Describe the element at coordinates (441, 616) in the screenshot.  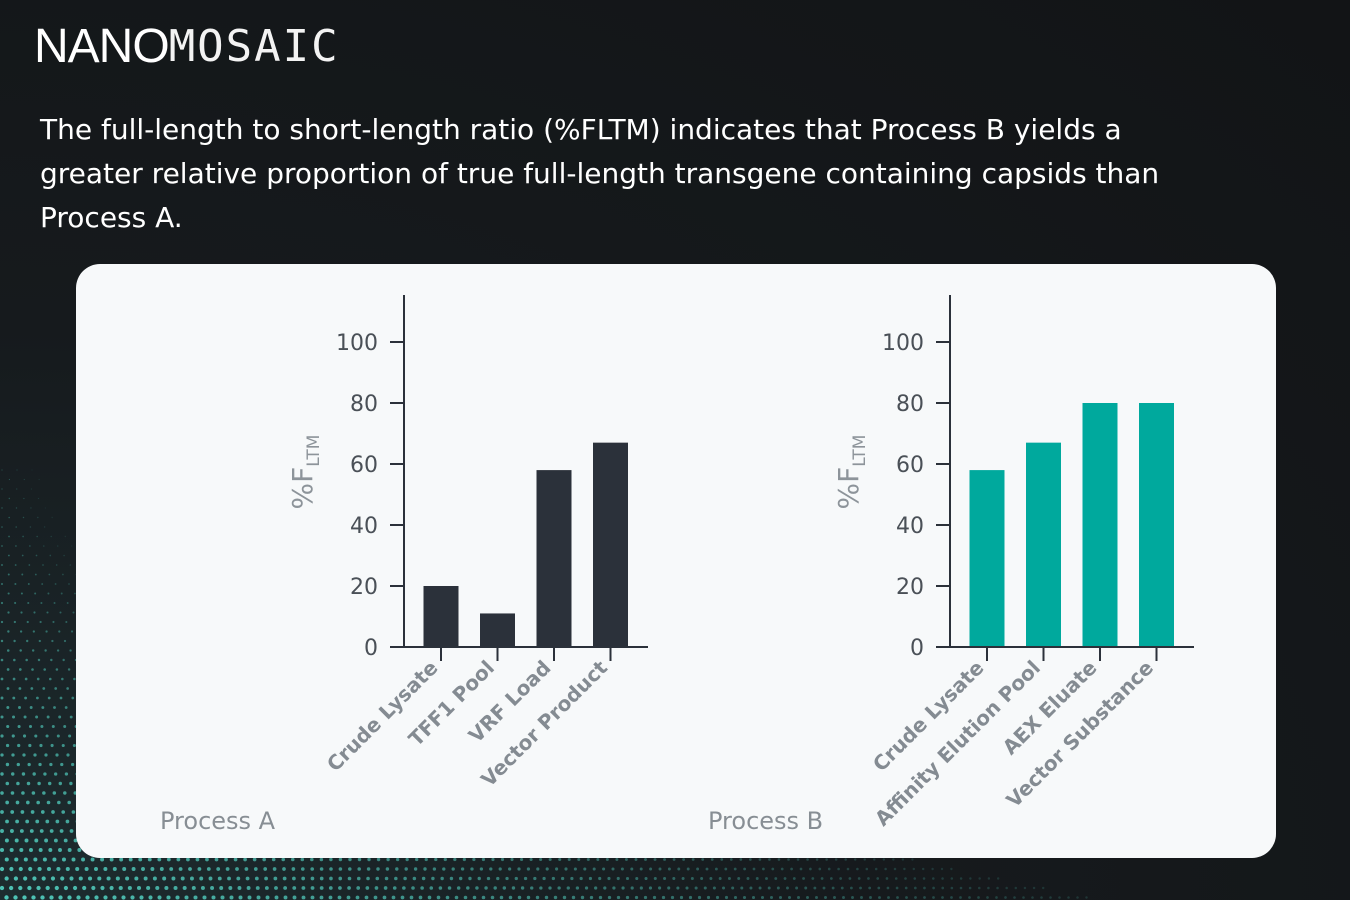
I see `bar-crude-lysate` at that location.